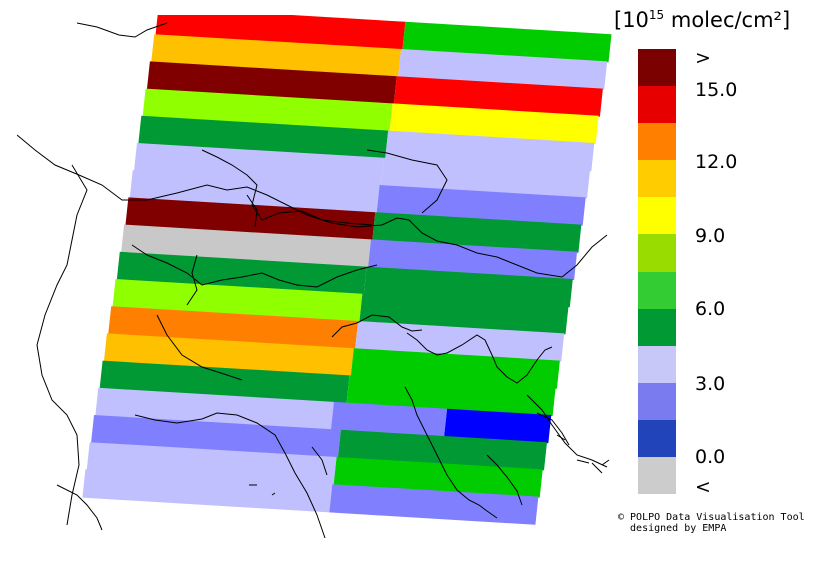  Describe the element at coordinates (710, 384) in the screenshot. I see `colorbar-tick-label: 3.0` at that location.